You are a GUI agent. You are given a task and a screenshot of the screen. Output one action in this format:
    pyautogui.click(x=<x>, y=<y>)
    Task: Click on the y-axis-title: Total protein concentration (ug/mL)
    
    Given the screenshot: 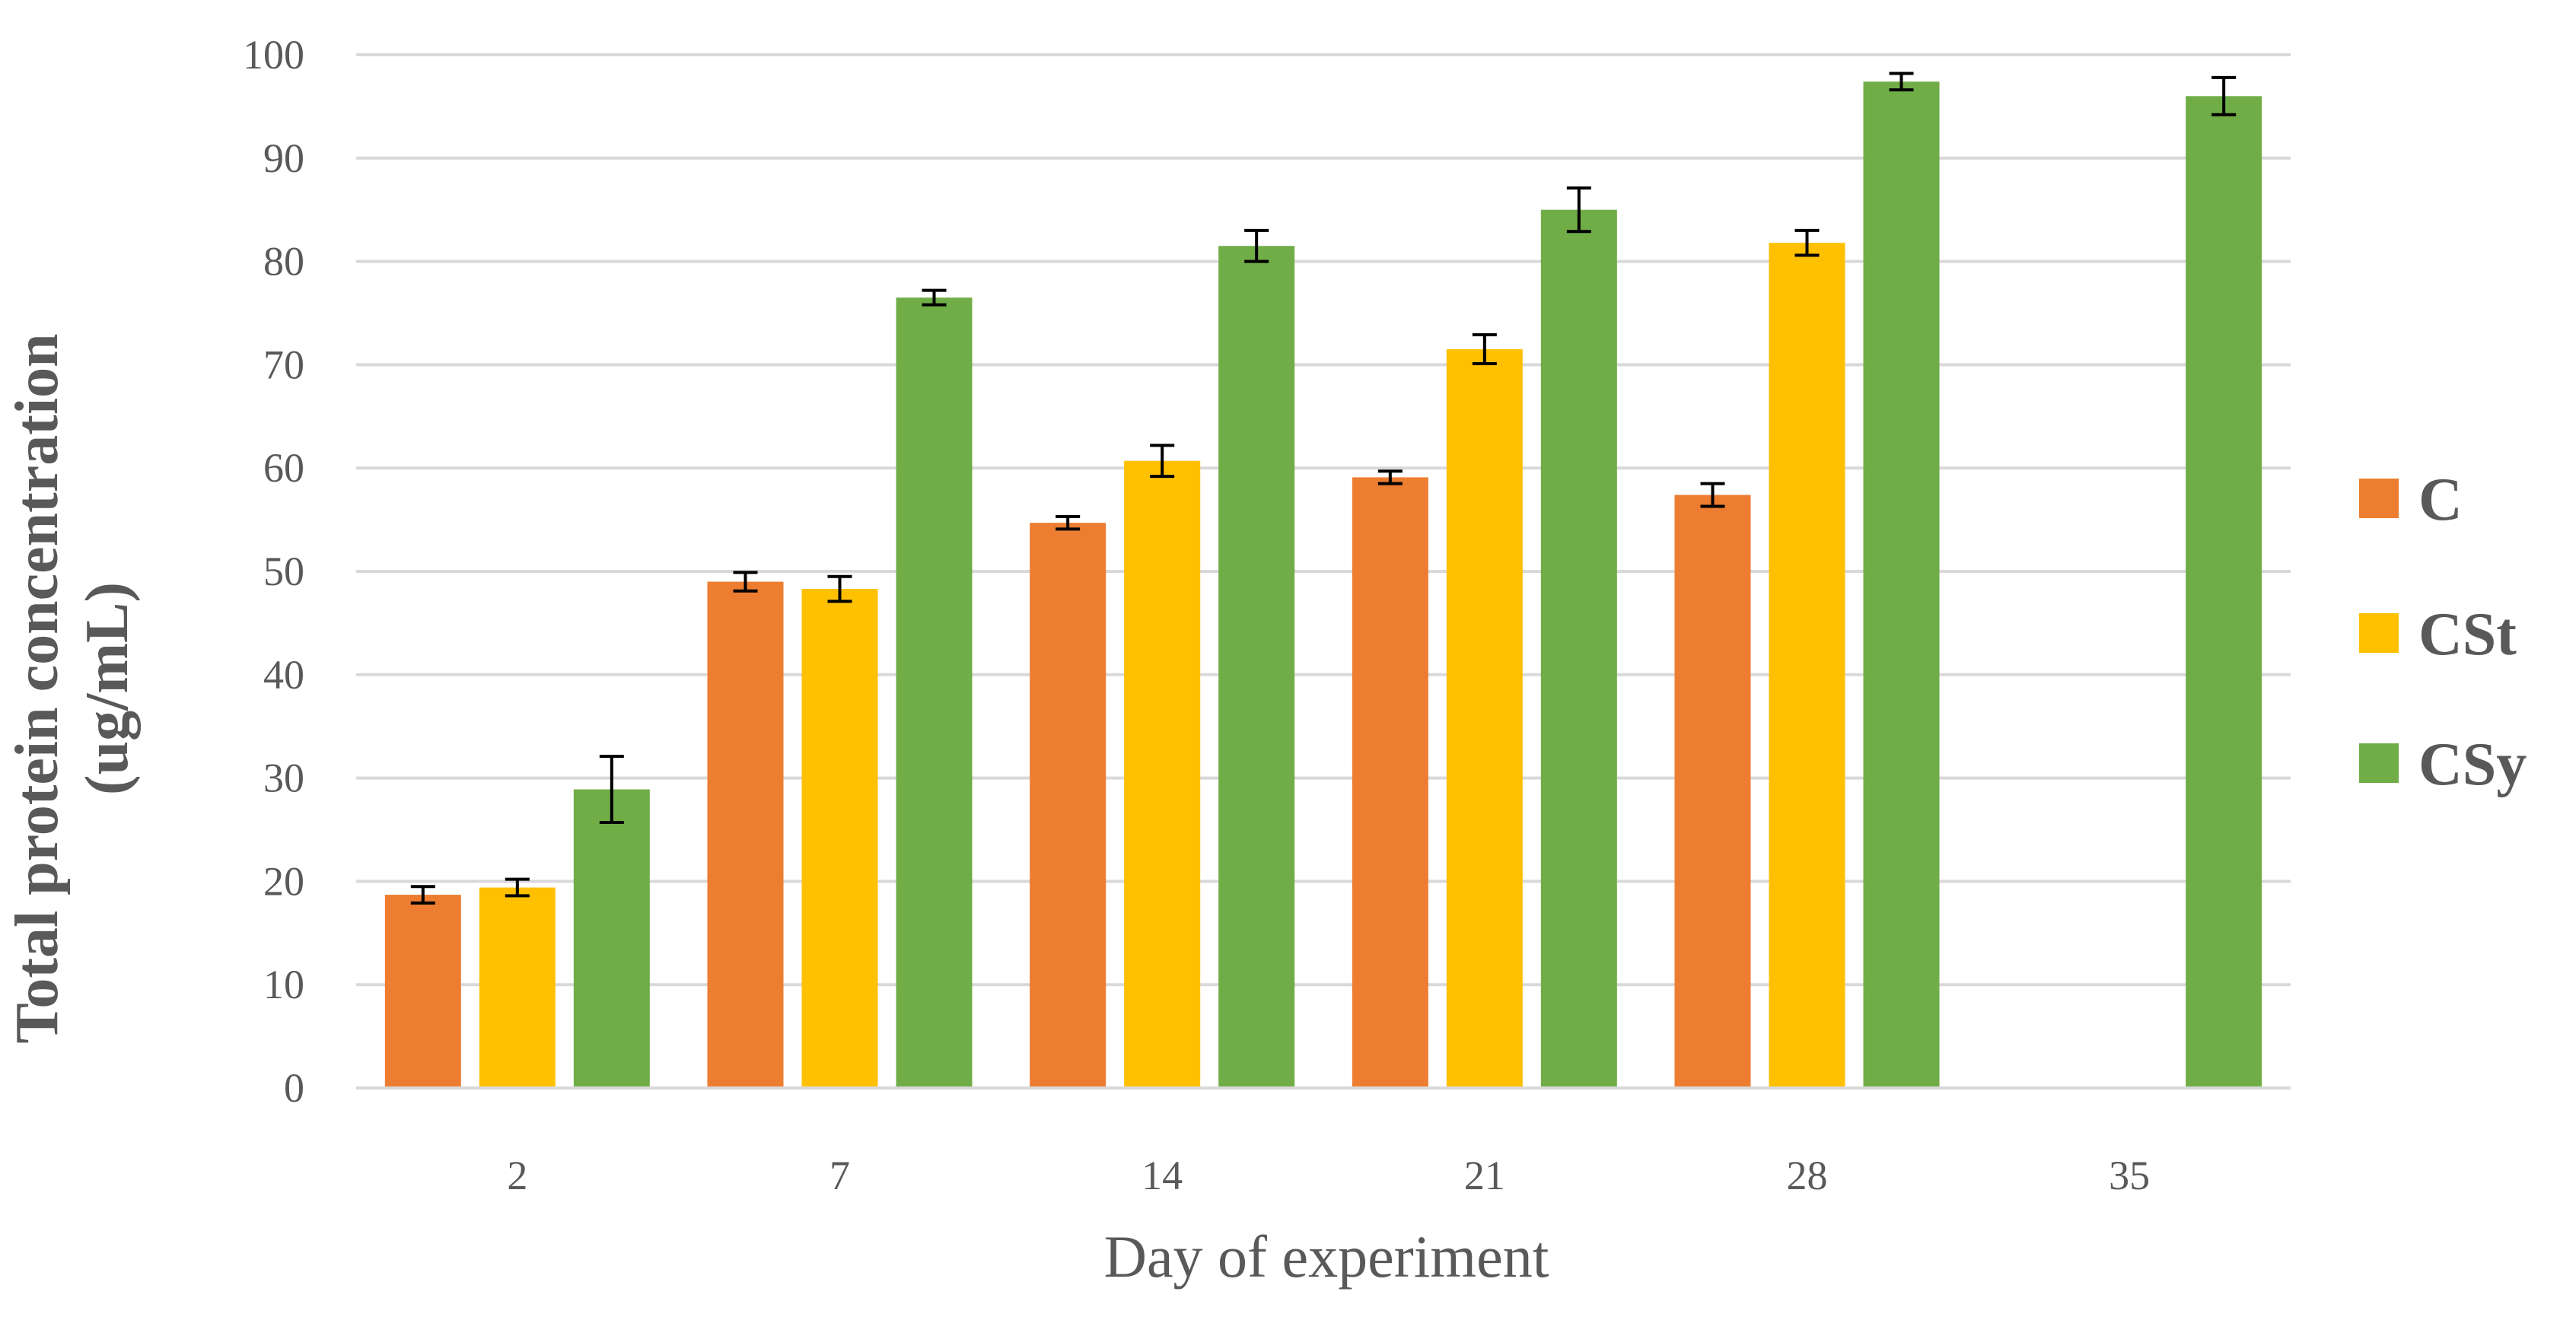 What is the action you would take?
    pyautogui.click(x=72, y=688)
    